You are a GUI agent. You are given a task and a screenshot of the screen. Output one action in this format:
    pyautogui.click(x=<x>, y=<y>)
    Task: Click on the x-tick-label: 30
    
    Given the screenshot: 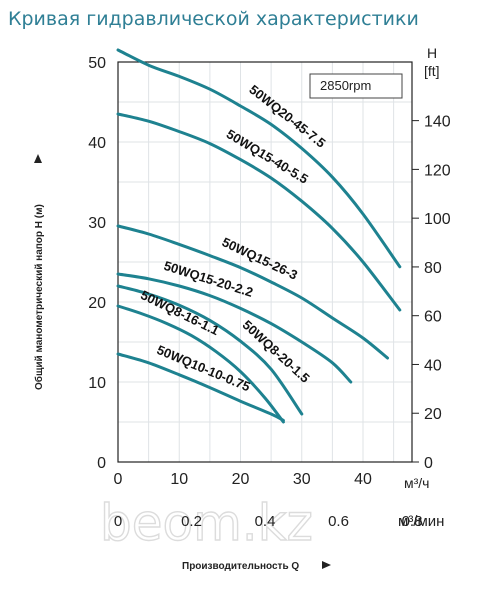 What is the action you would take?
    pyautogui.click(x=302, y=479)
    